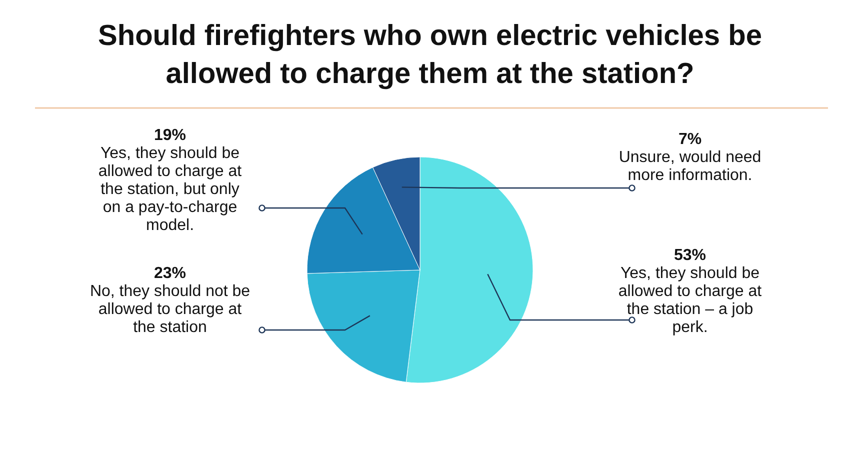 The image size is (860, 452). I want to click on slice-label: Unsure, would need more information., so click(690, 166).